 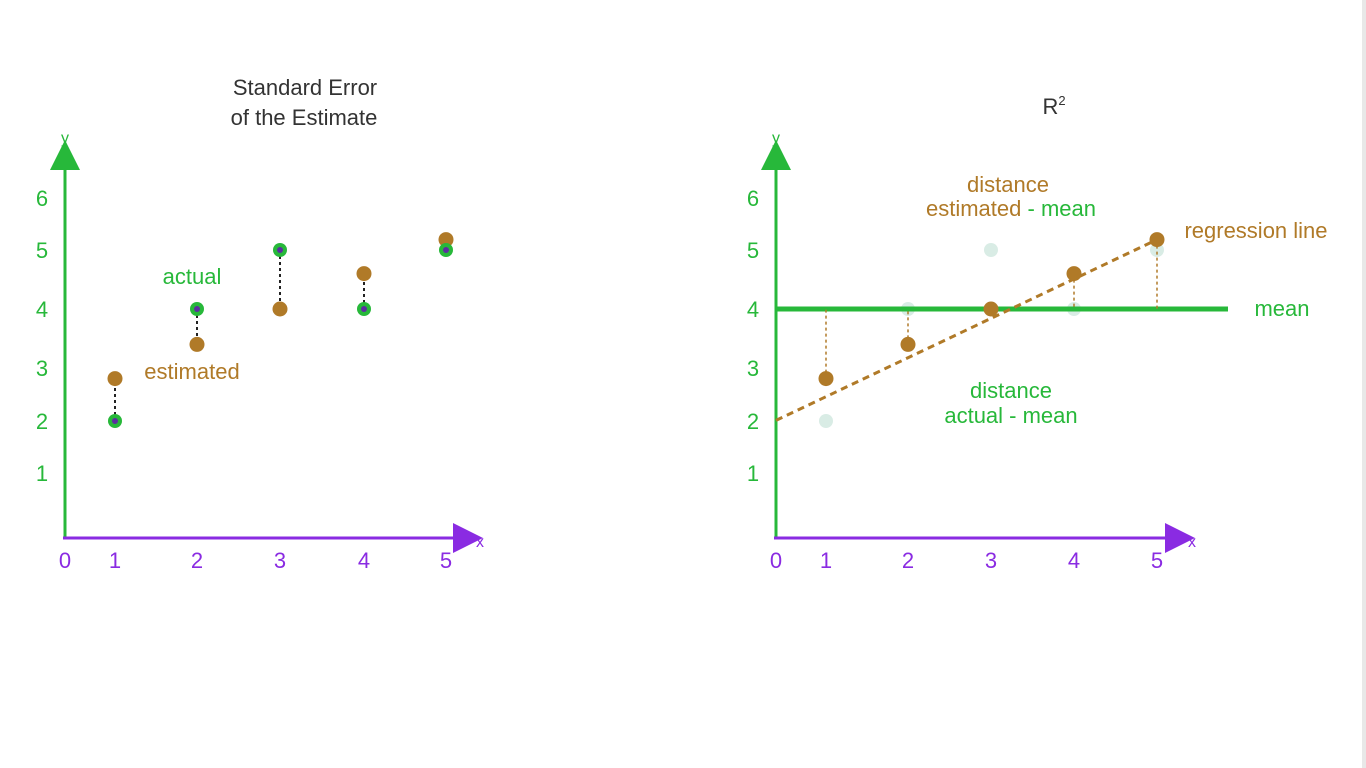 What do you see at coordinates (364, 560) in the screenshot?
I see `left-x-tick-4: 4` at bounding box center [364, 560].